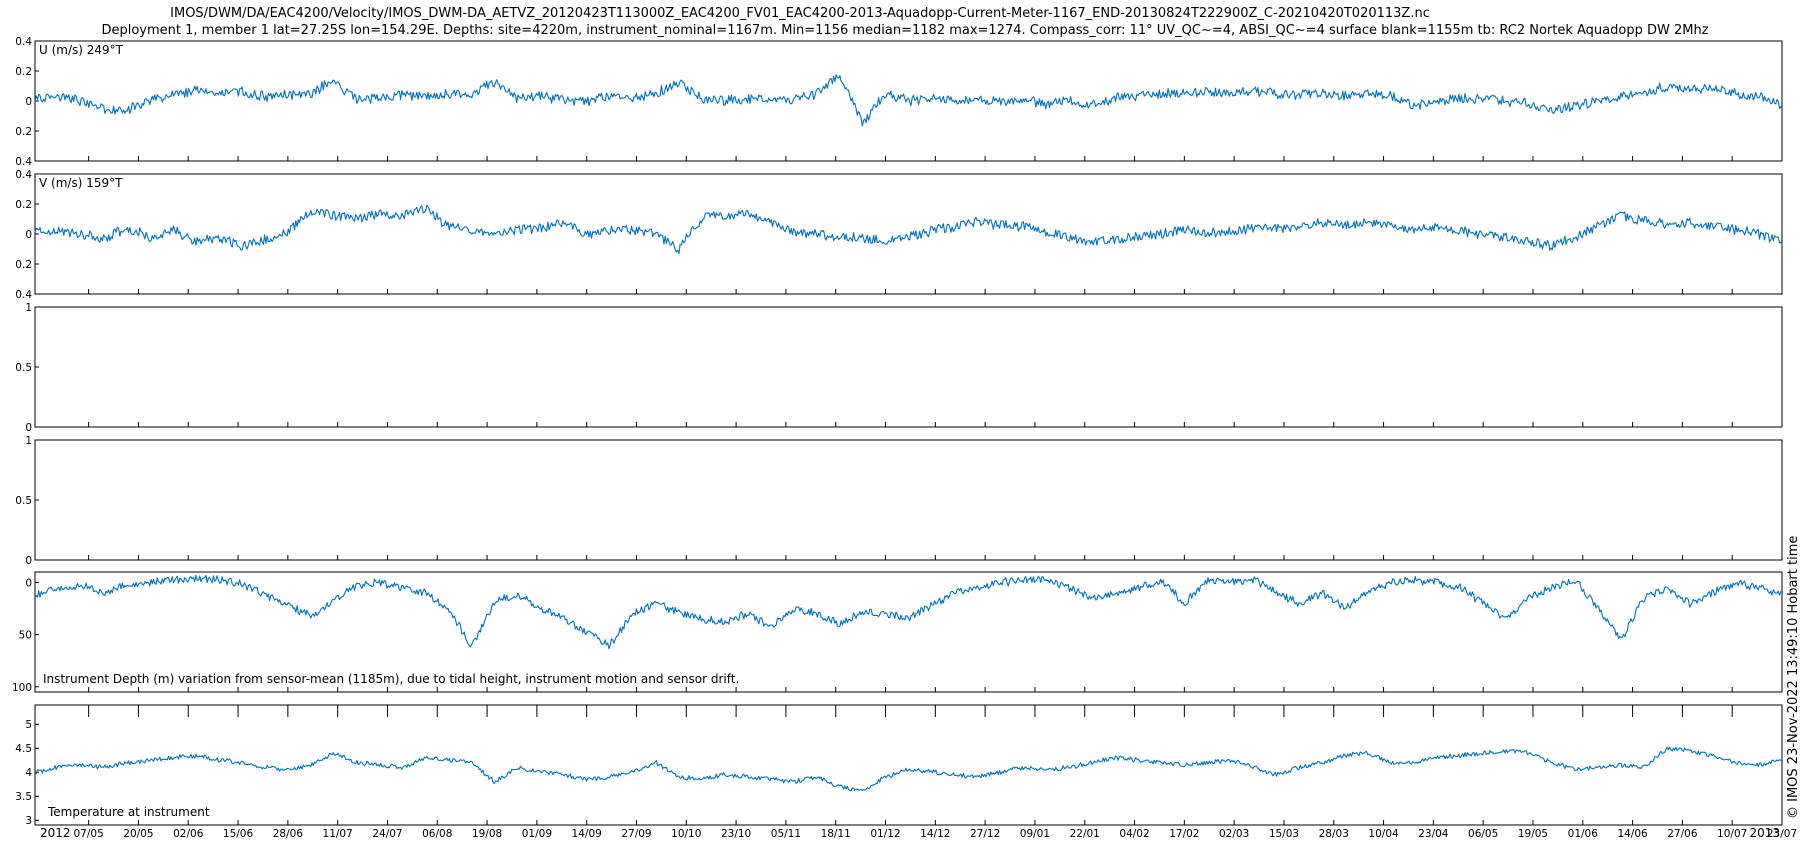  What do you see at coordinates (1284, 834) in the screenshot?
I see `x-tick-label: 15/03` at bounding box center [1284, 834].